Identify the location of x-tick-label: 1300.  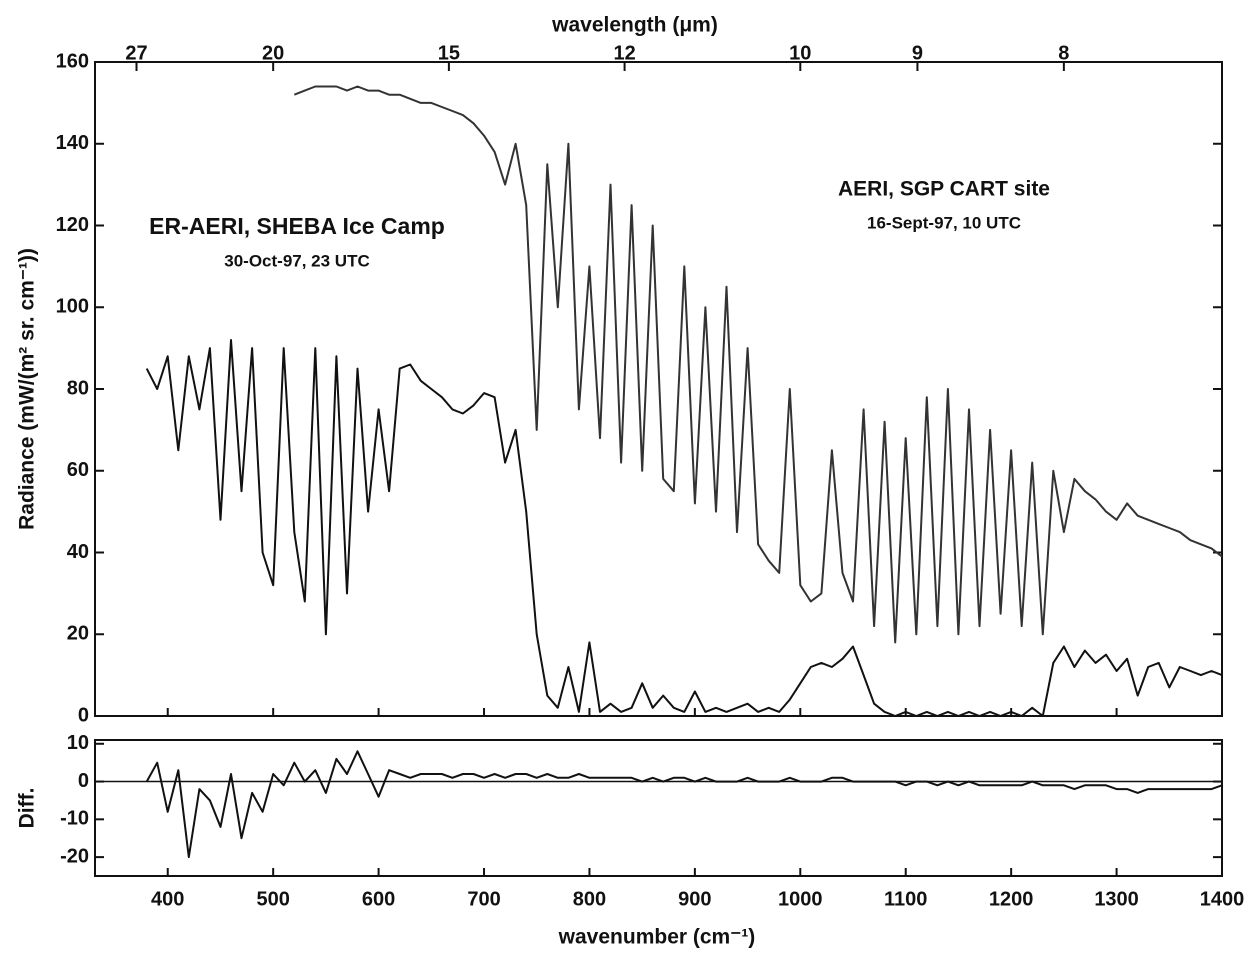
(1116, 899).